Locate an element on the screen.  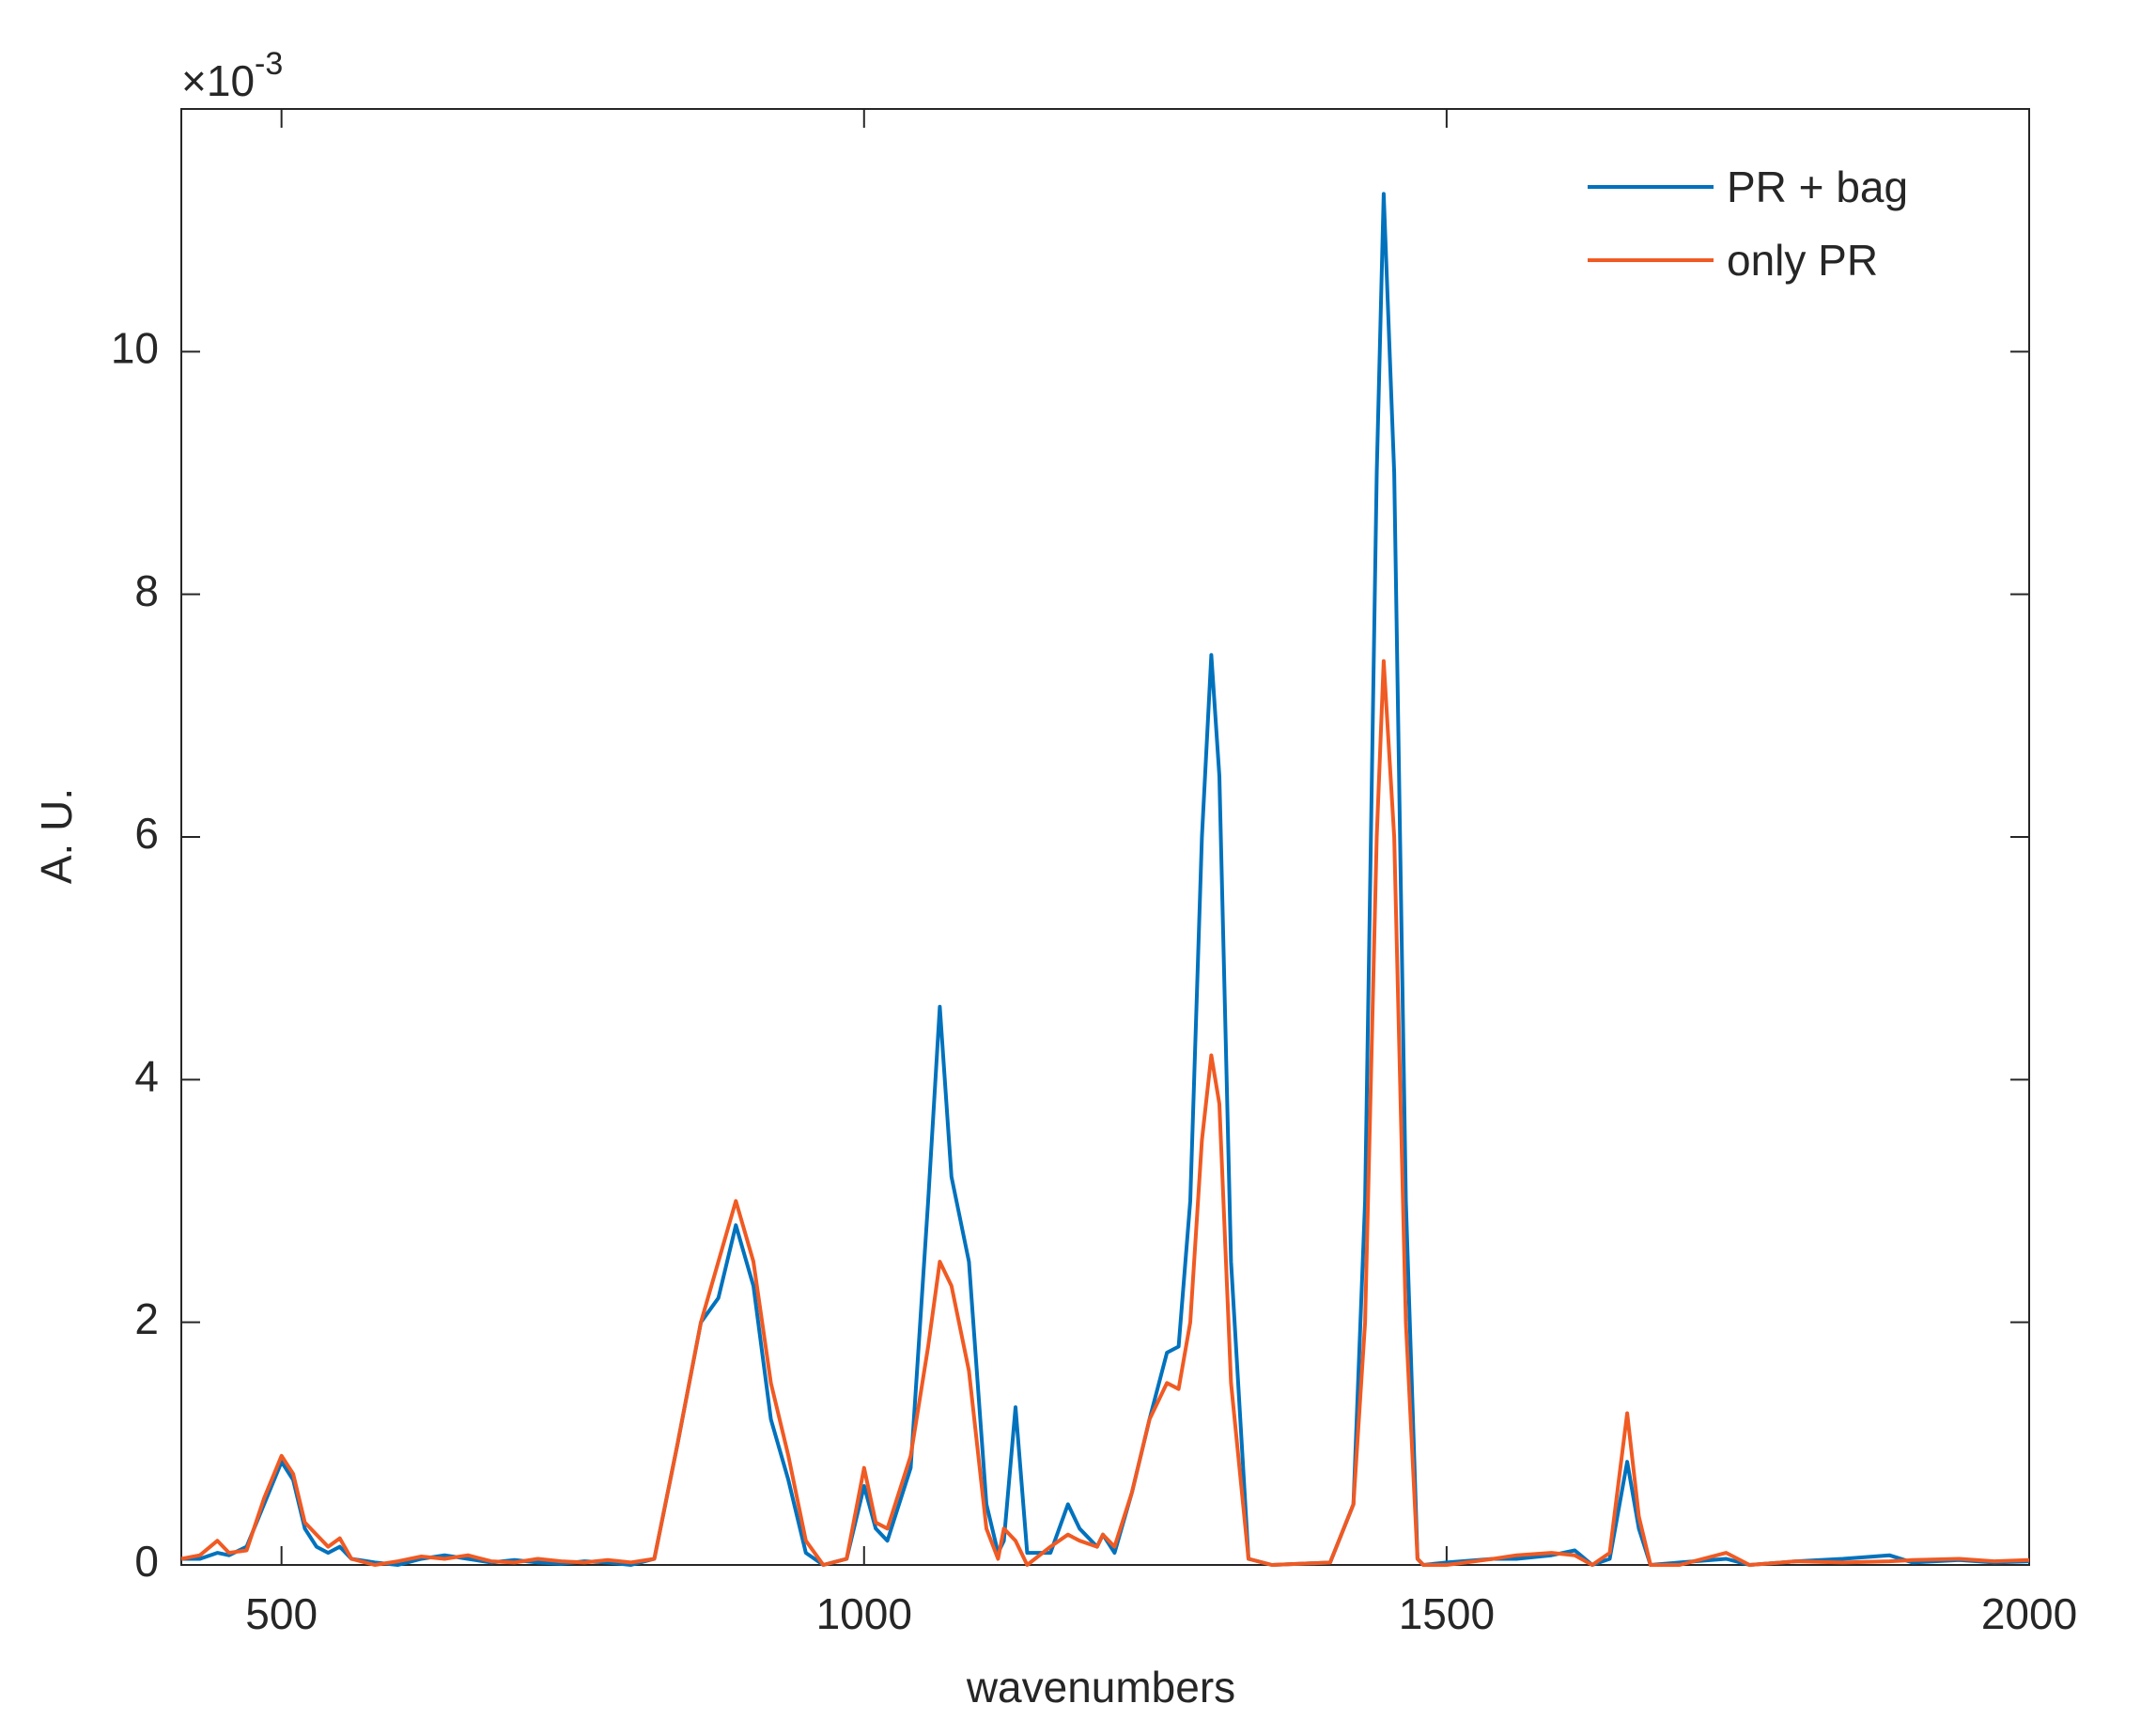
y-tick-label: 2 is located at coordinates (146, 1318).